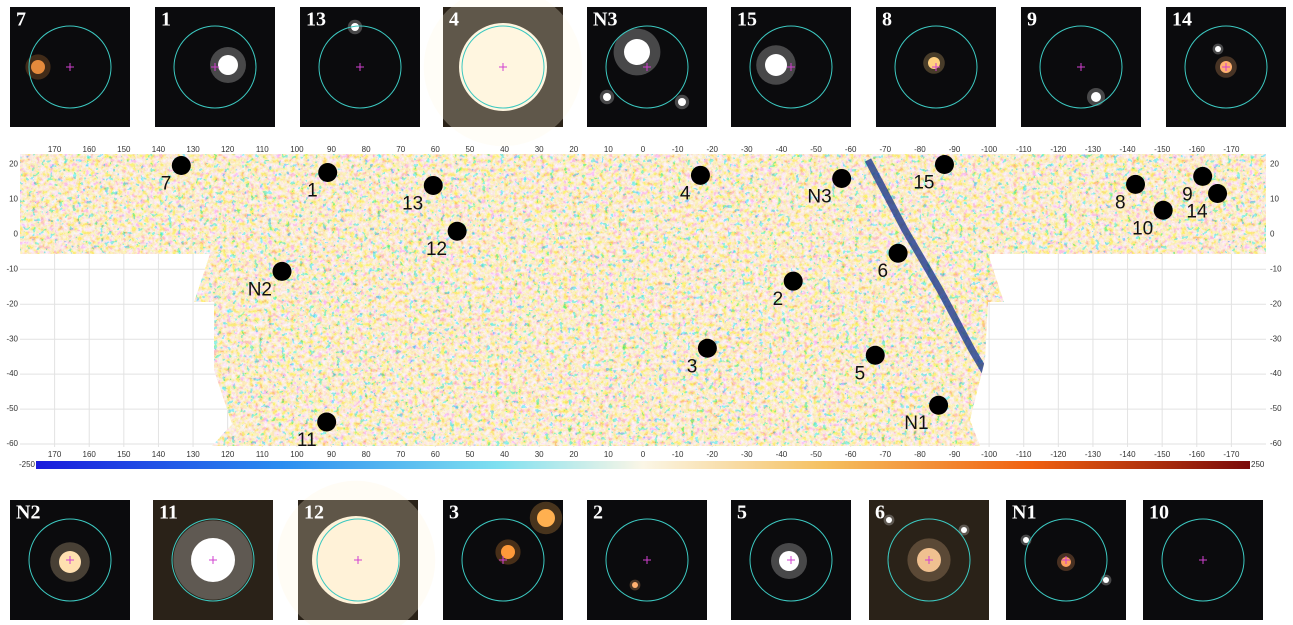  I want to click on thumbnail: 9, so click(1081, 67).